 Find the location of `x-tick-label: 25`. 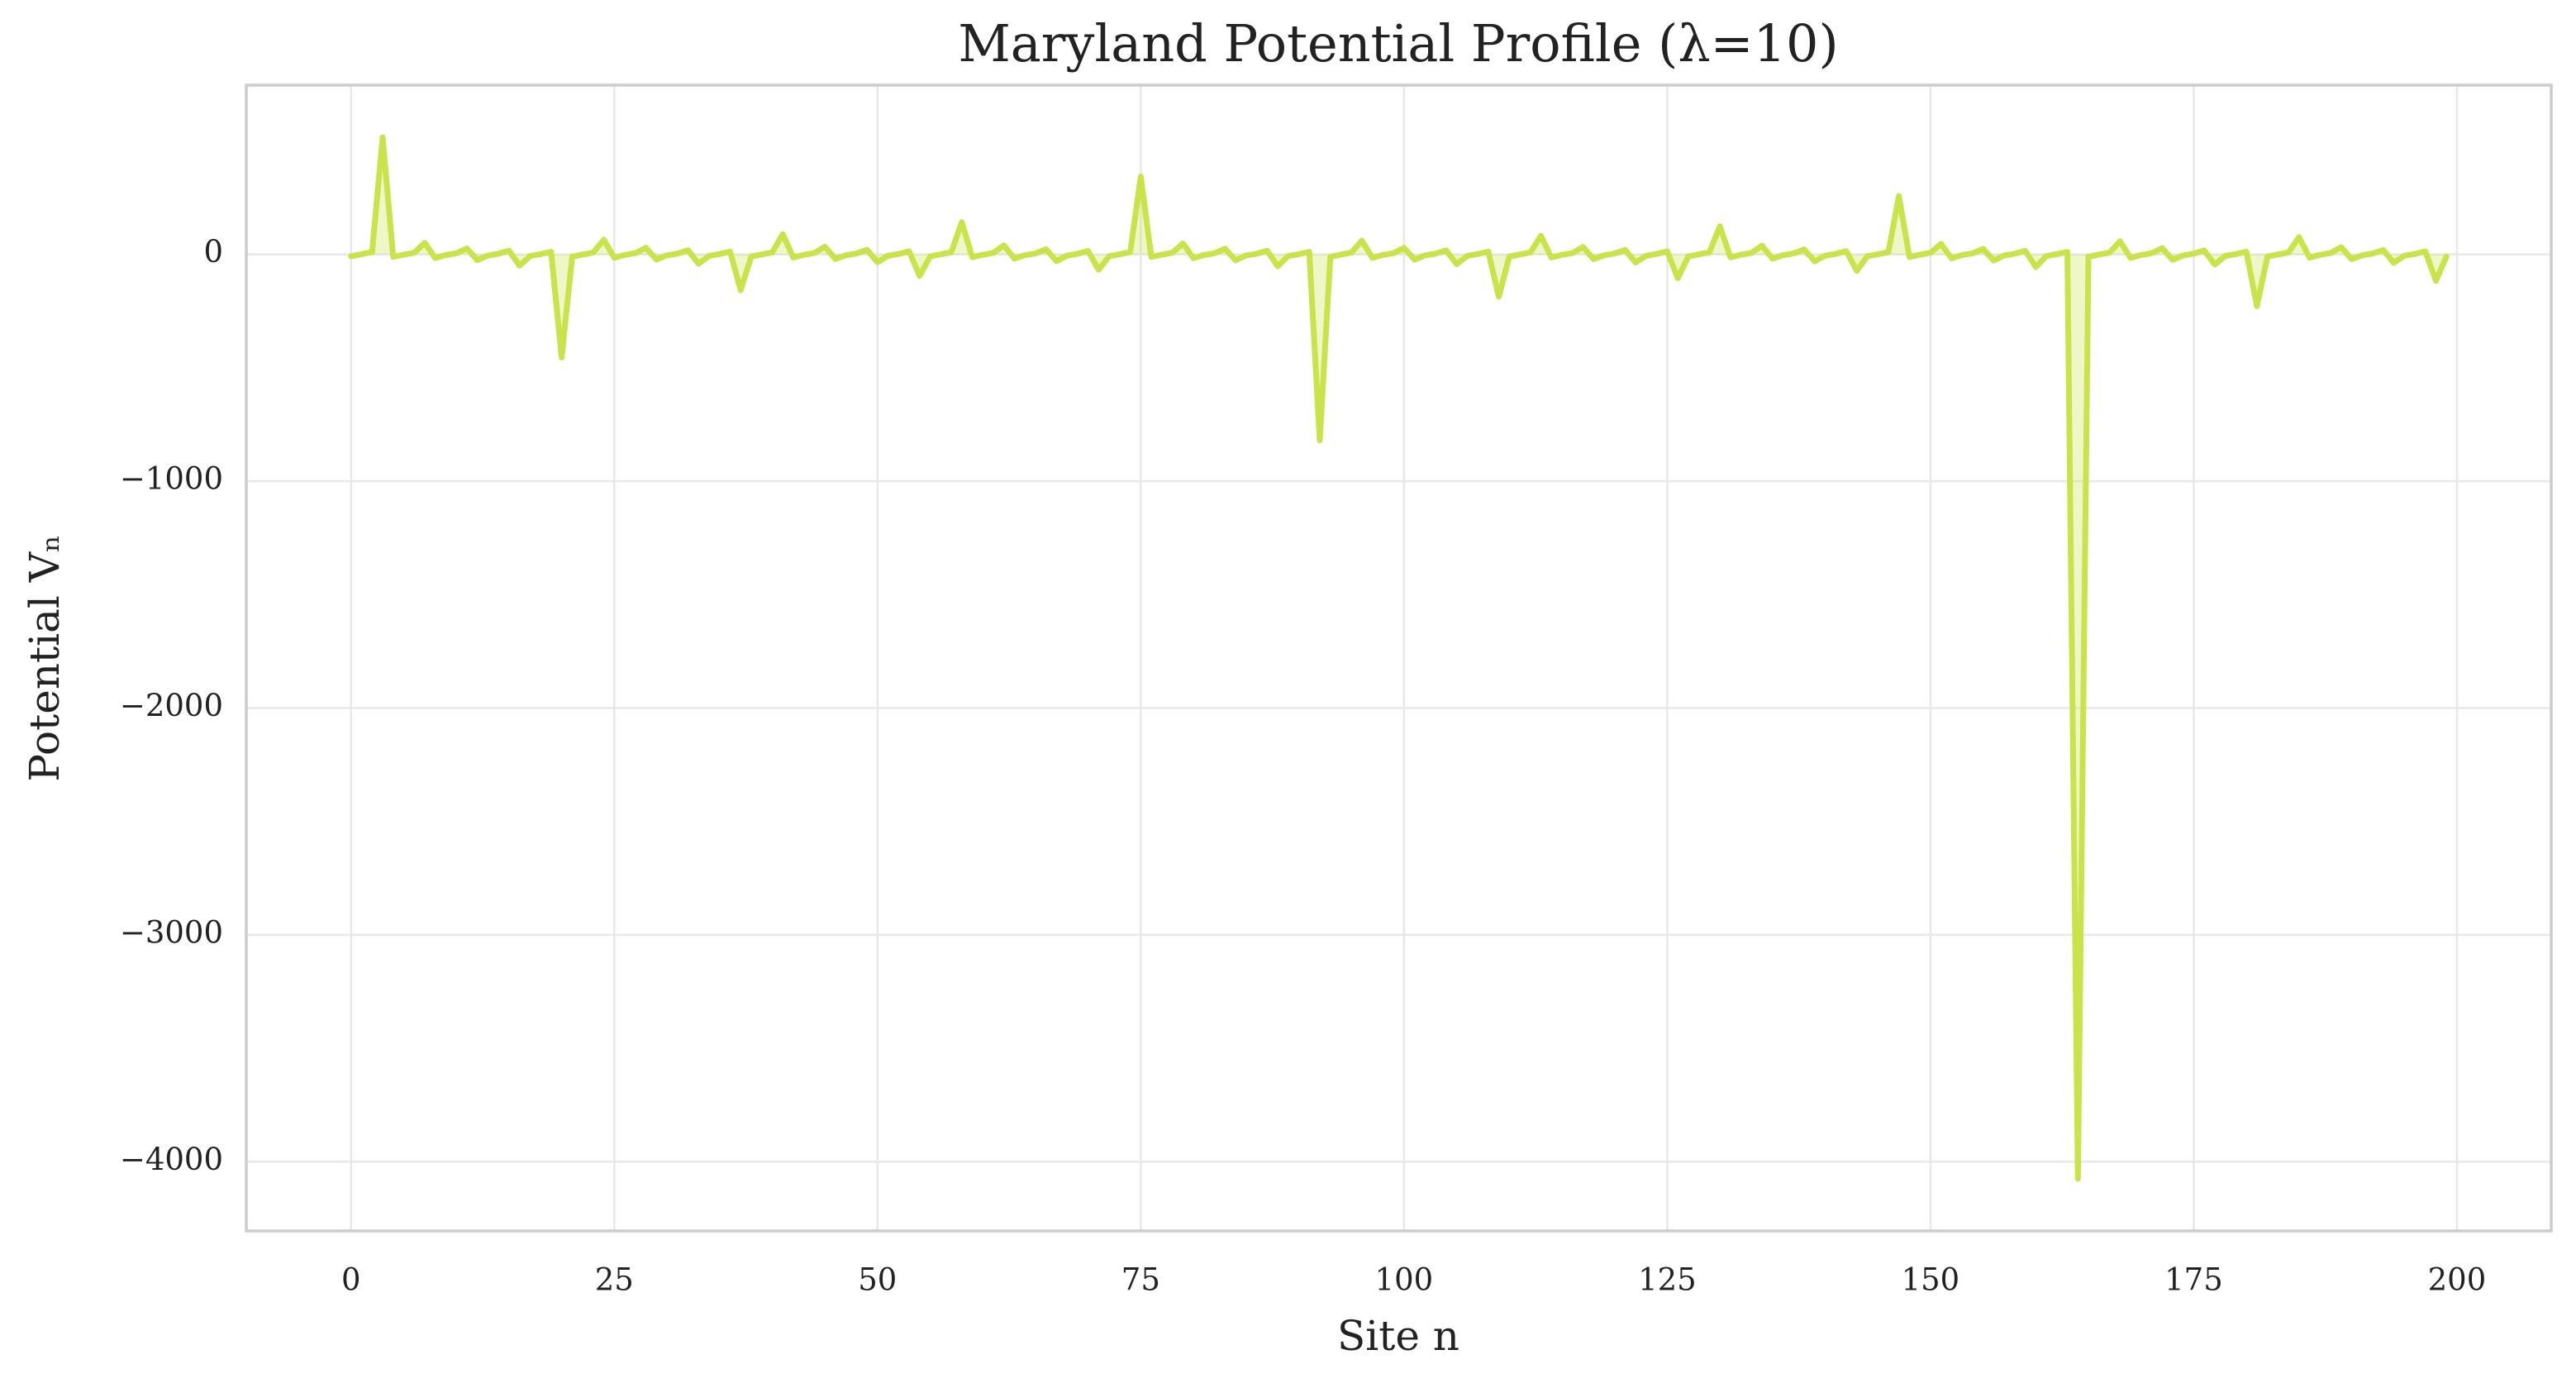

x-tick-label: 25 is located at coordinates (614, 1280).